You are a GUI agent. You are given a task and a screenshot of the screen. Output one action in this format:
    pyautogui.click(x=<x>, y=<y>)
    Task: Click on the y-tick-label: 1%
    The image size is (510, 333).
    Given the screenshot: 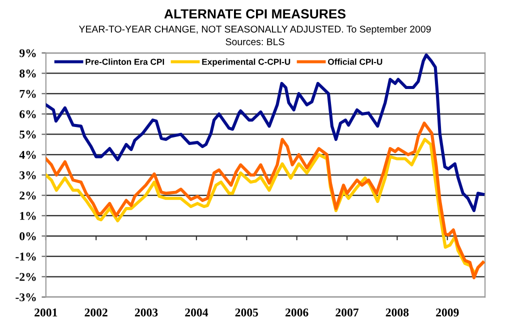 What is the action you would take?
    pyautogui.click(x=28, y=216)
    